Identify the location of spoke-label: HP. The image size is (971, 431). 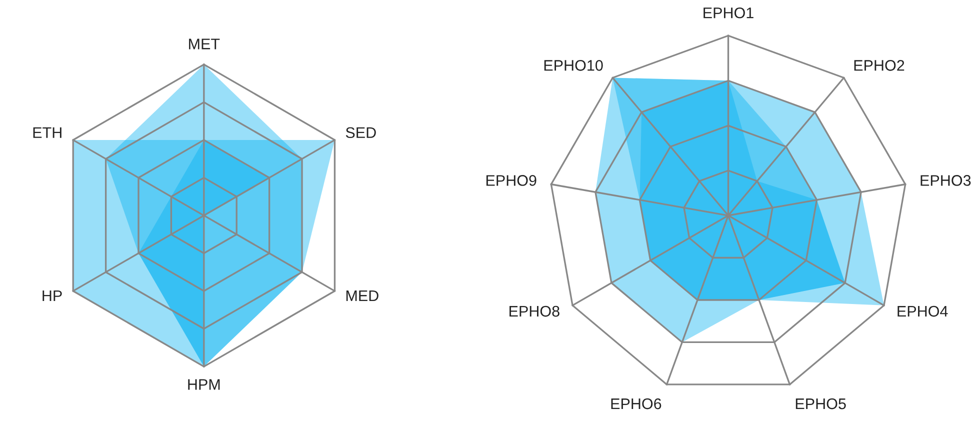
(52, 296).